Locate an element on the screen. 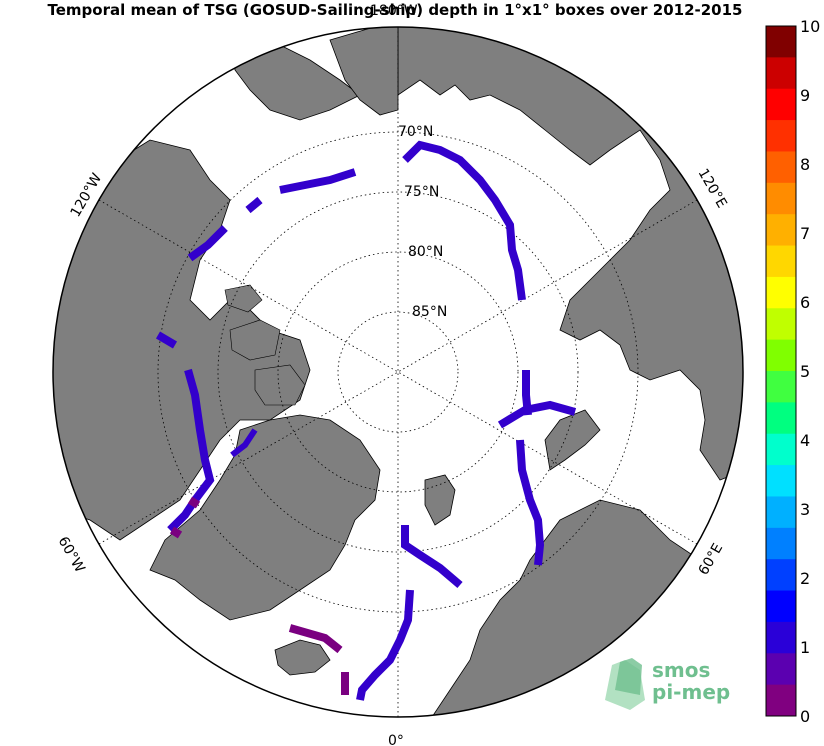 The height and width of the screenshot is (746, 824). colorbar-tick-label: 4 is located at coordinates (805, 440).